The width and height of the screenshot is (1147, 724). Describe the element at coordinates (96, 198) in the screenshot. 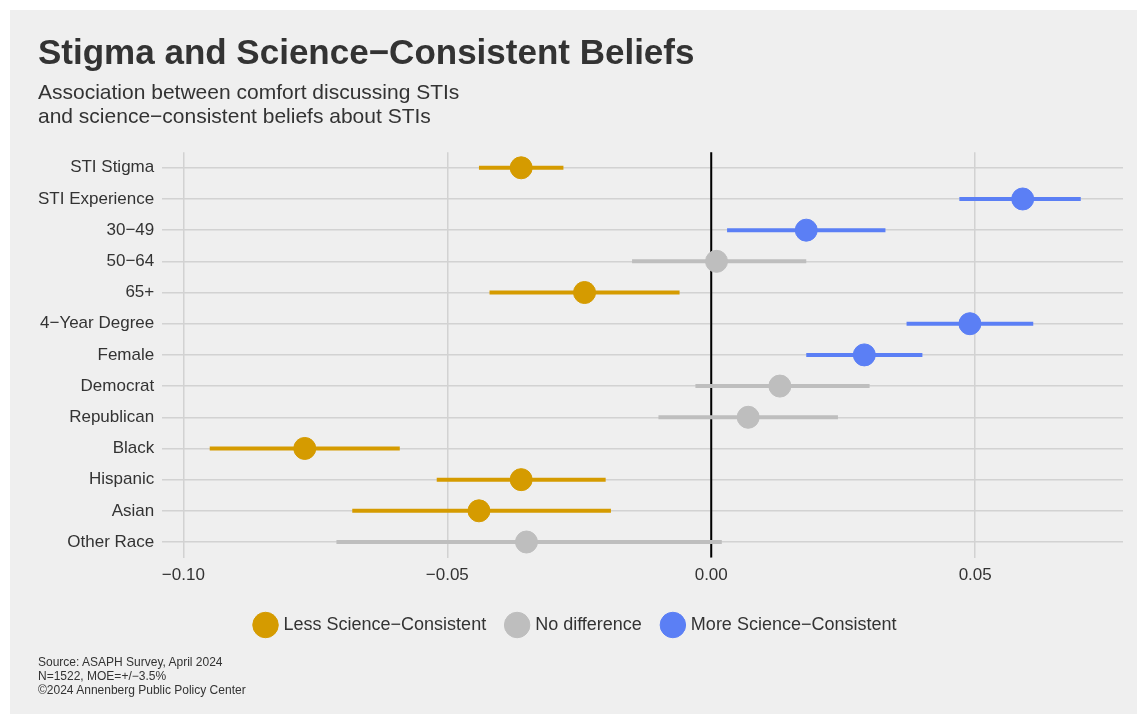

I see `y-tick-label: STI Experience` at that location.